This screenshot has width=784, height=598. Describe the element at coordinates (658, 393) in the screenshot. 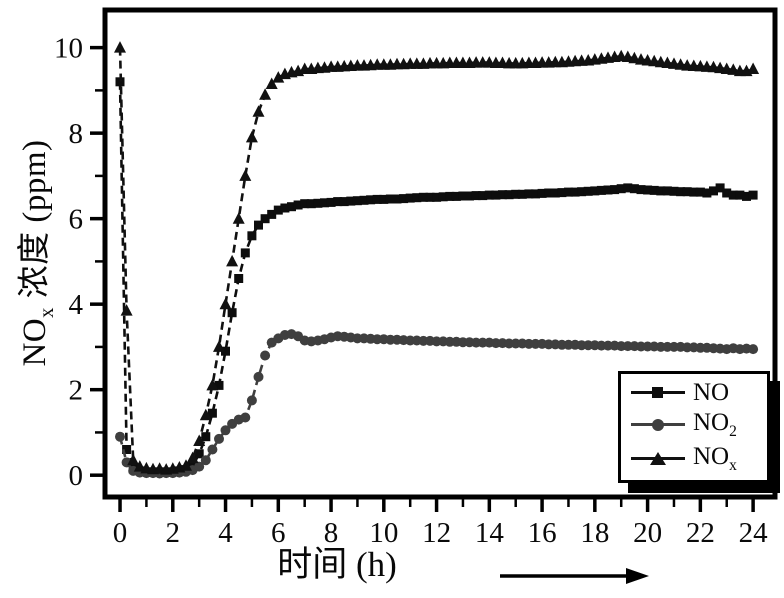

I see `legend-square-marker-icon` at that location.